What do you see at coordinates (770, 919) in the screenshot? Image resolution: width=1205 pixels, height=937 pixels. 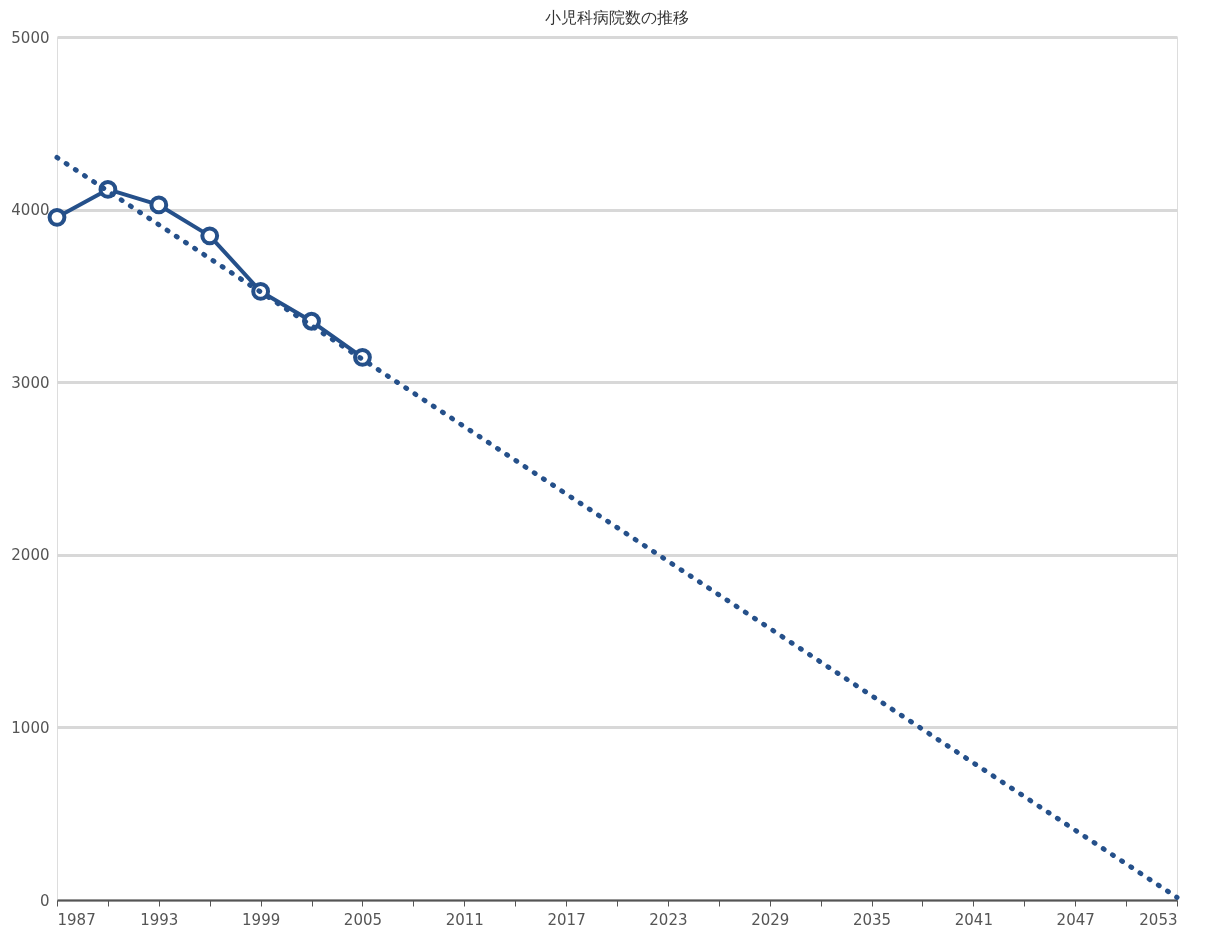 I see `x-tick-label: 2029` at bounding box center [770, 919].